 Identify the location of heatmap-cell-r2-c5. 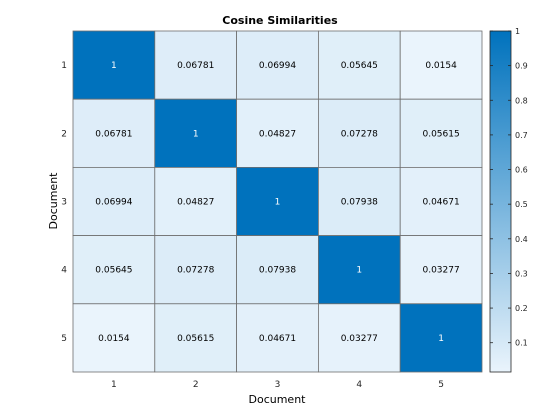
(441, 133).